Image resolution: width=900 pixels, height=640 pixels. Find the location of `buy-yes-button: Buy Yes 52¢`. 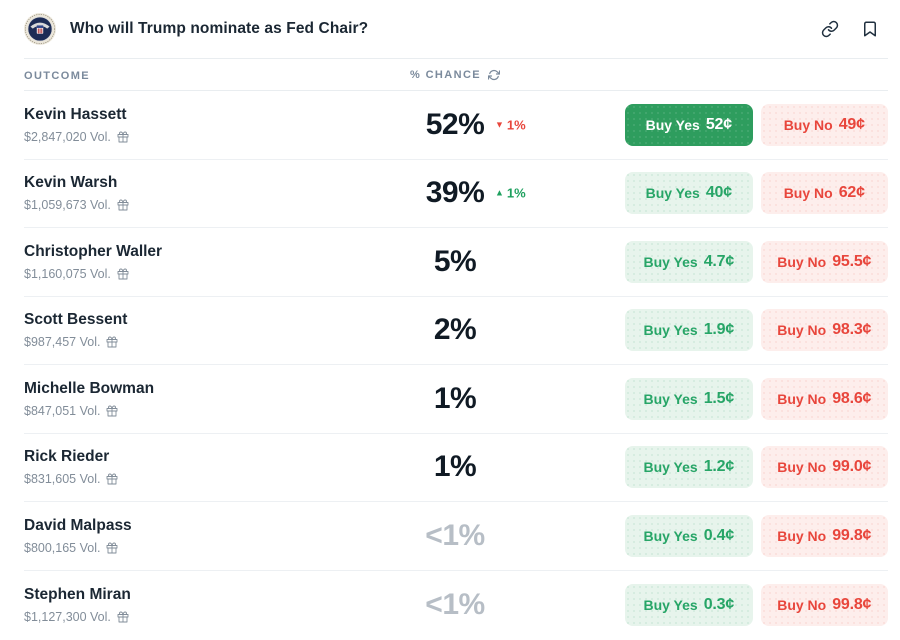

buy-yes-button: Buy Yes 52¢ is located at coordinates (689, 124).